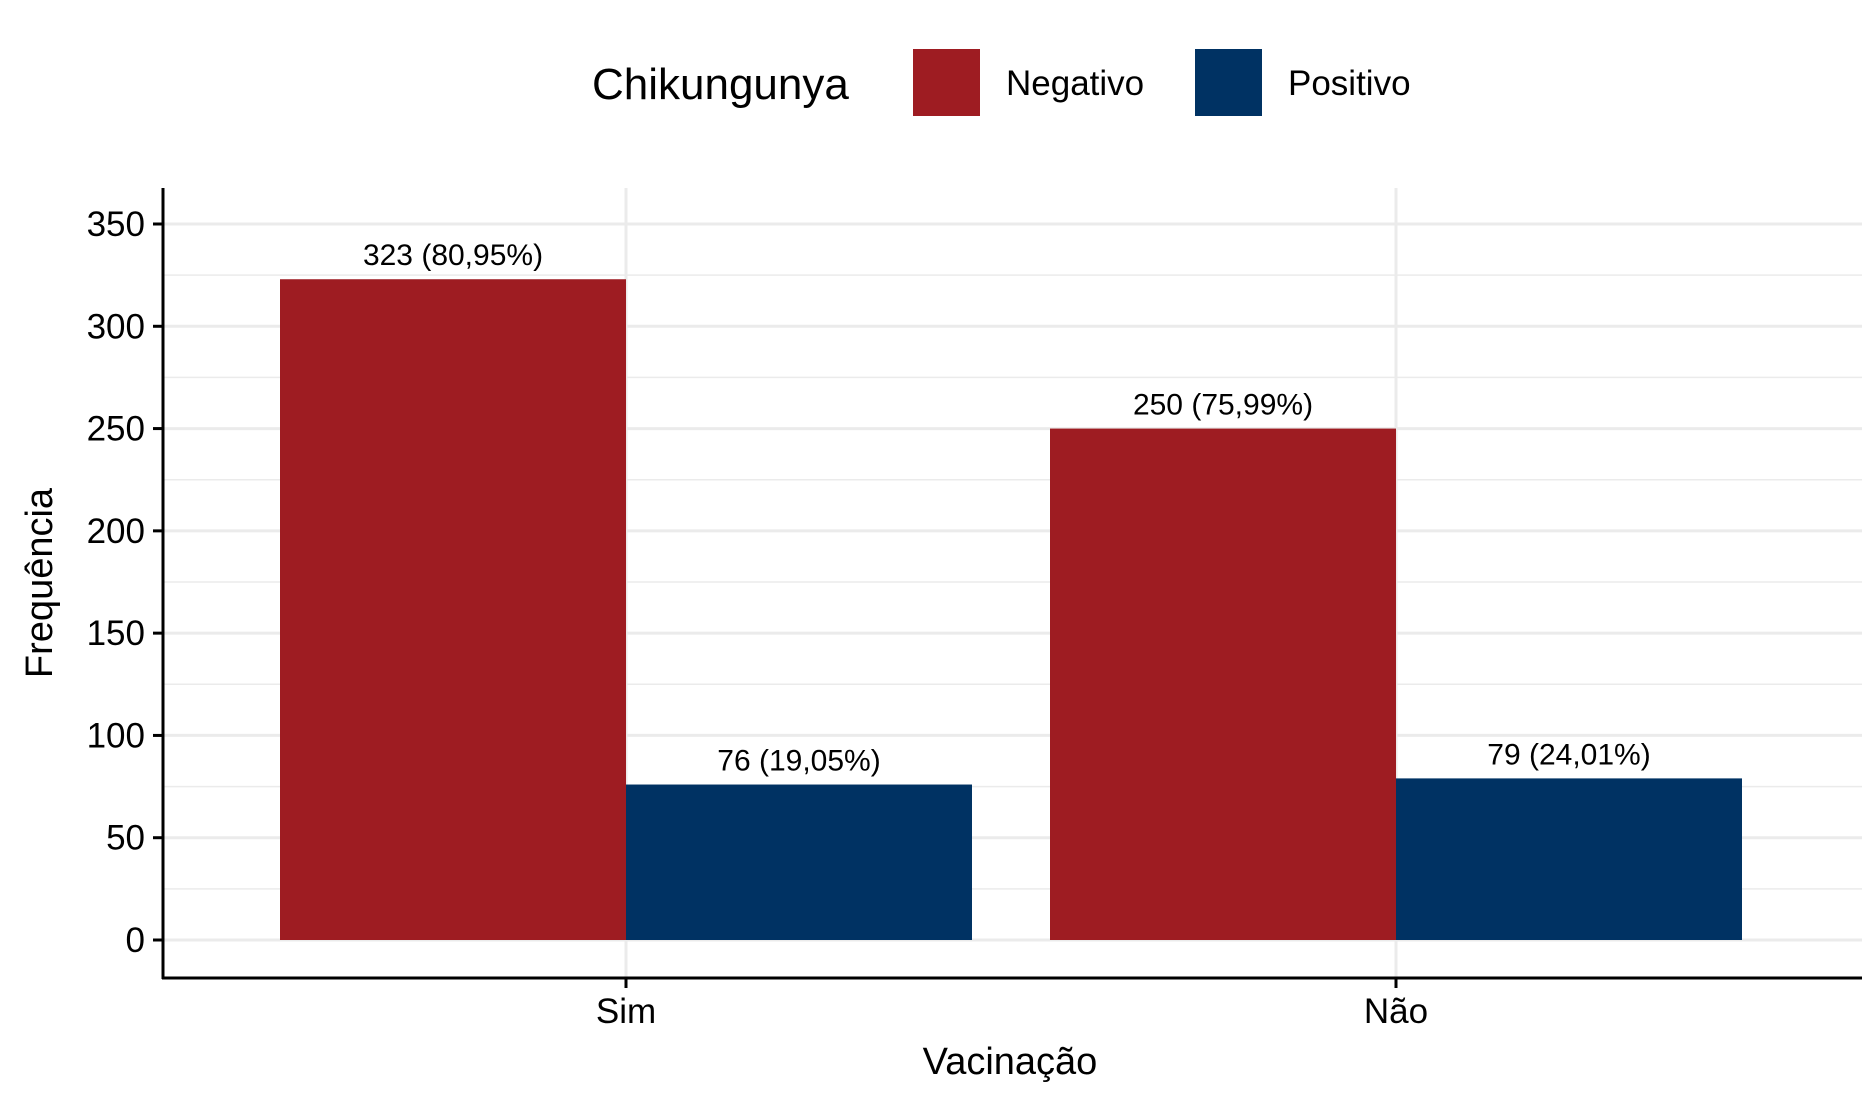  Describe the element at coordinates (1223, 405) in the screenshot. I see `data-label: 250 (75,99%)` at that location.